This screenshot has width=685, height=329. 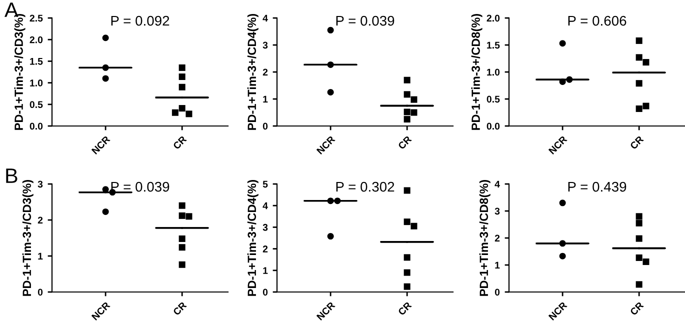 I want to click on y-tick-label: 5, so click(x=265, y=184).